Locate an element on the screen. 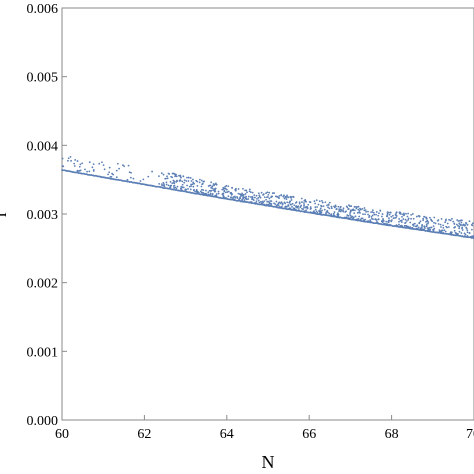  x-tick-label: 68 is located at coordinates (392, 434).